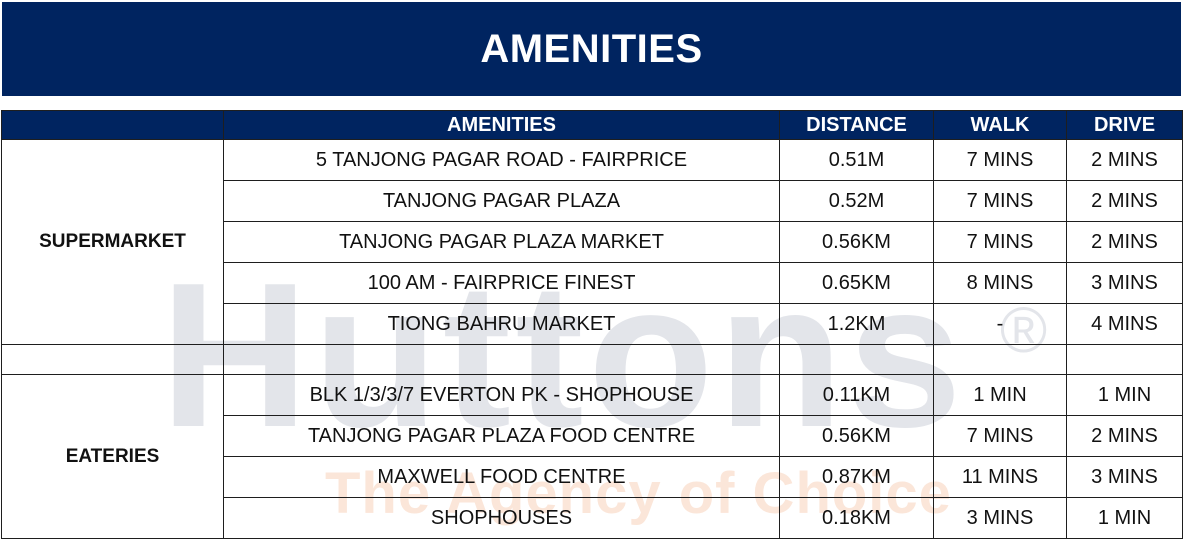  Describe the element at coordinates (1000, 395) in the screenshot. I see `walk-time: 1 MIN` at that location.